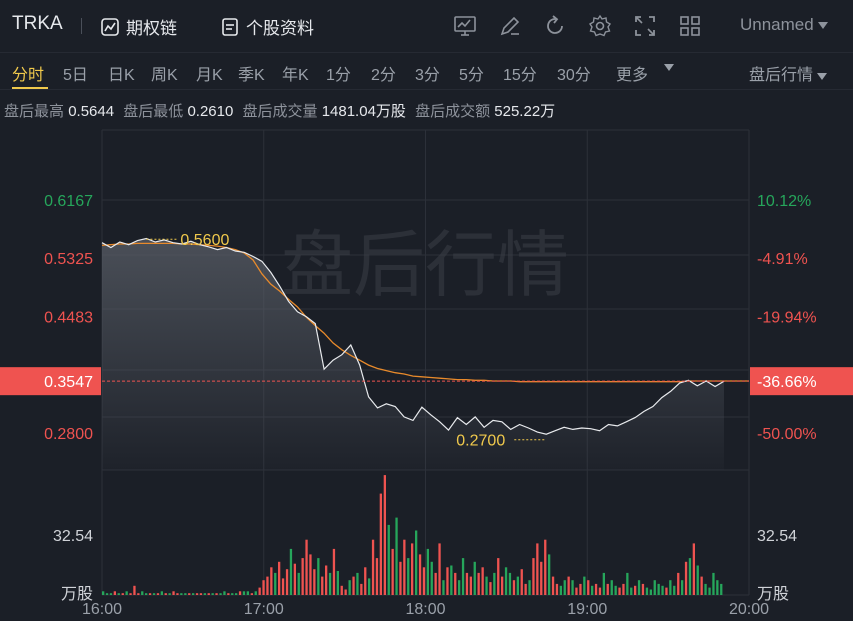  What do you see at coordinates (209, 75) in the screenshot?
I see `tab-monthly-k: 月K` at bounding box center [209, 75].